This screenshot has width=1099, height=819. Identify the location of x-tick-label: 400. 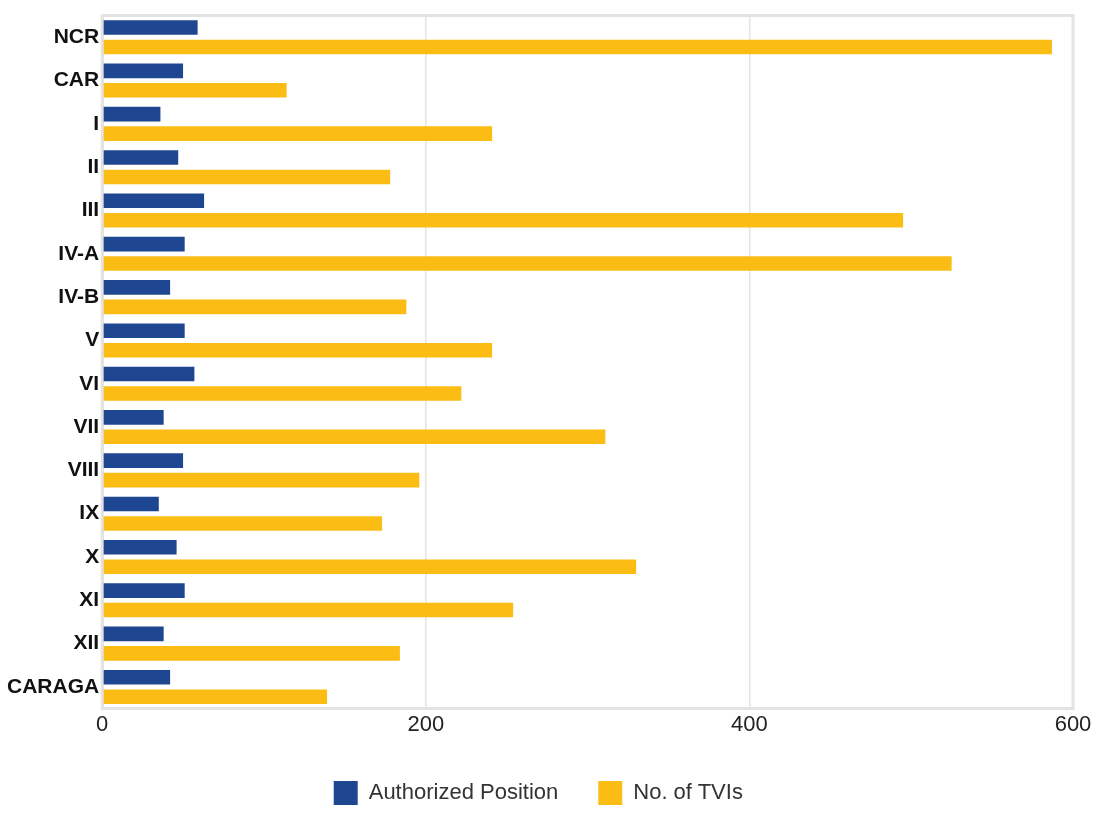
(749, 723).